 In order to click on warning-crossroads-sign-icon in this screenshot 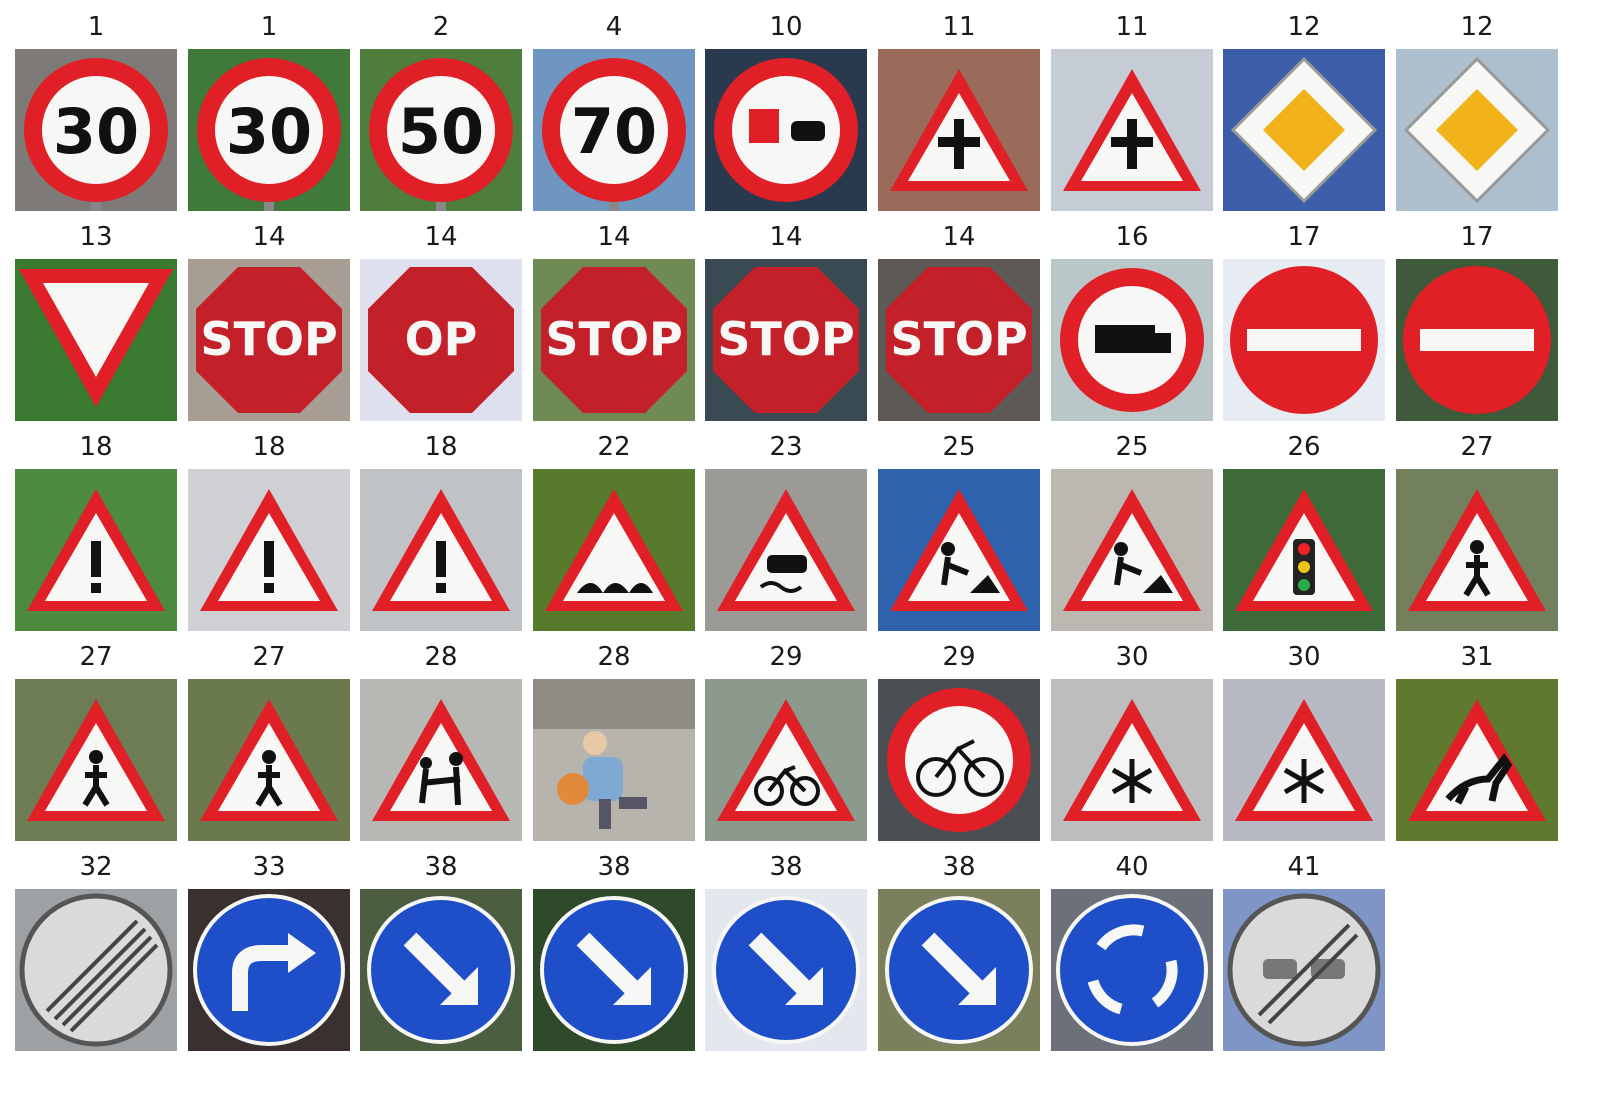, I will do `click(1132, 130)`.